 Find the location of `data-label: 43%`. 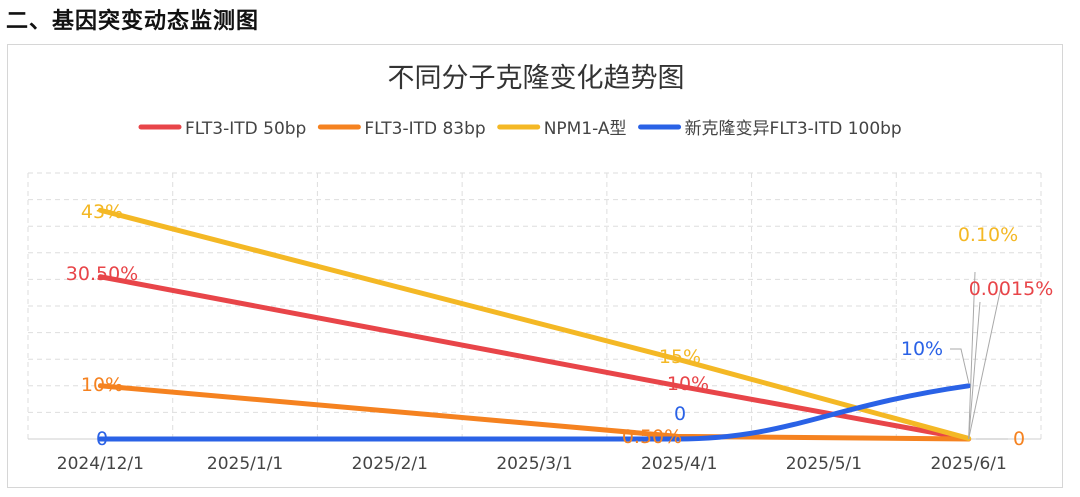

data-label: 43% is located at coordinates (102, 212).